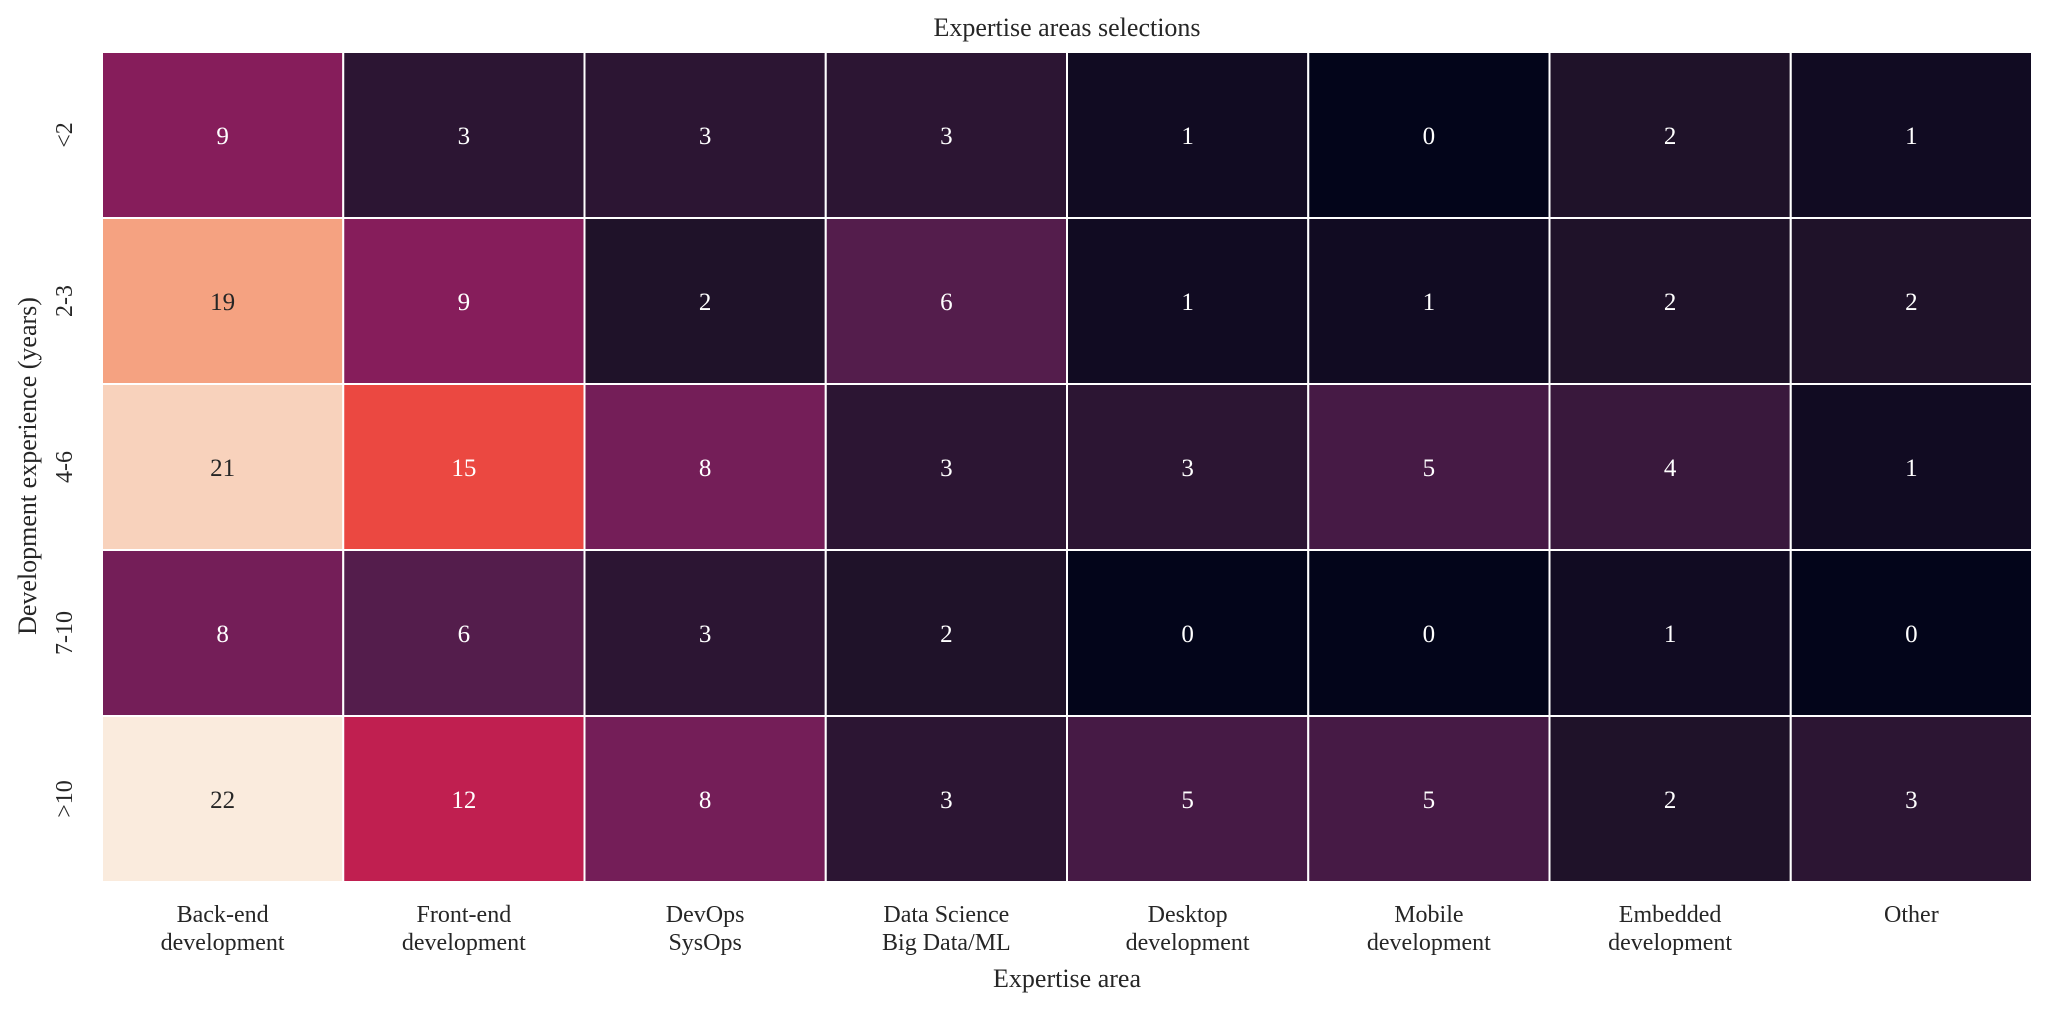 The height and width of the screenshot is (1010, 2048). What do you see at coordinates (946, 943) in the screenshot?
I see `x-tick-label: Big Data/ML` at bounding box center [946, 943].